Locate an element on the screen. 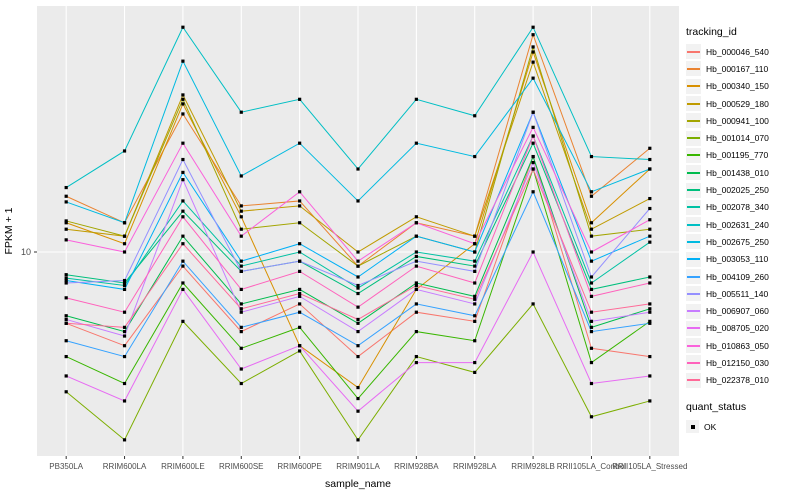 This screenshot has width=800, height=500. y-axis-title: FPKM + 1 is located at coordinates (9, 230).